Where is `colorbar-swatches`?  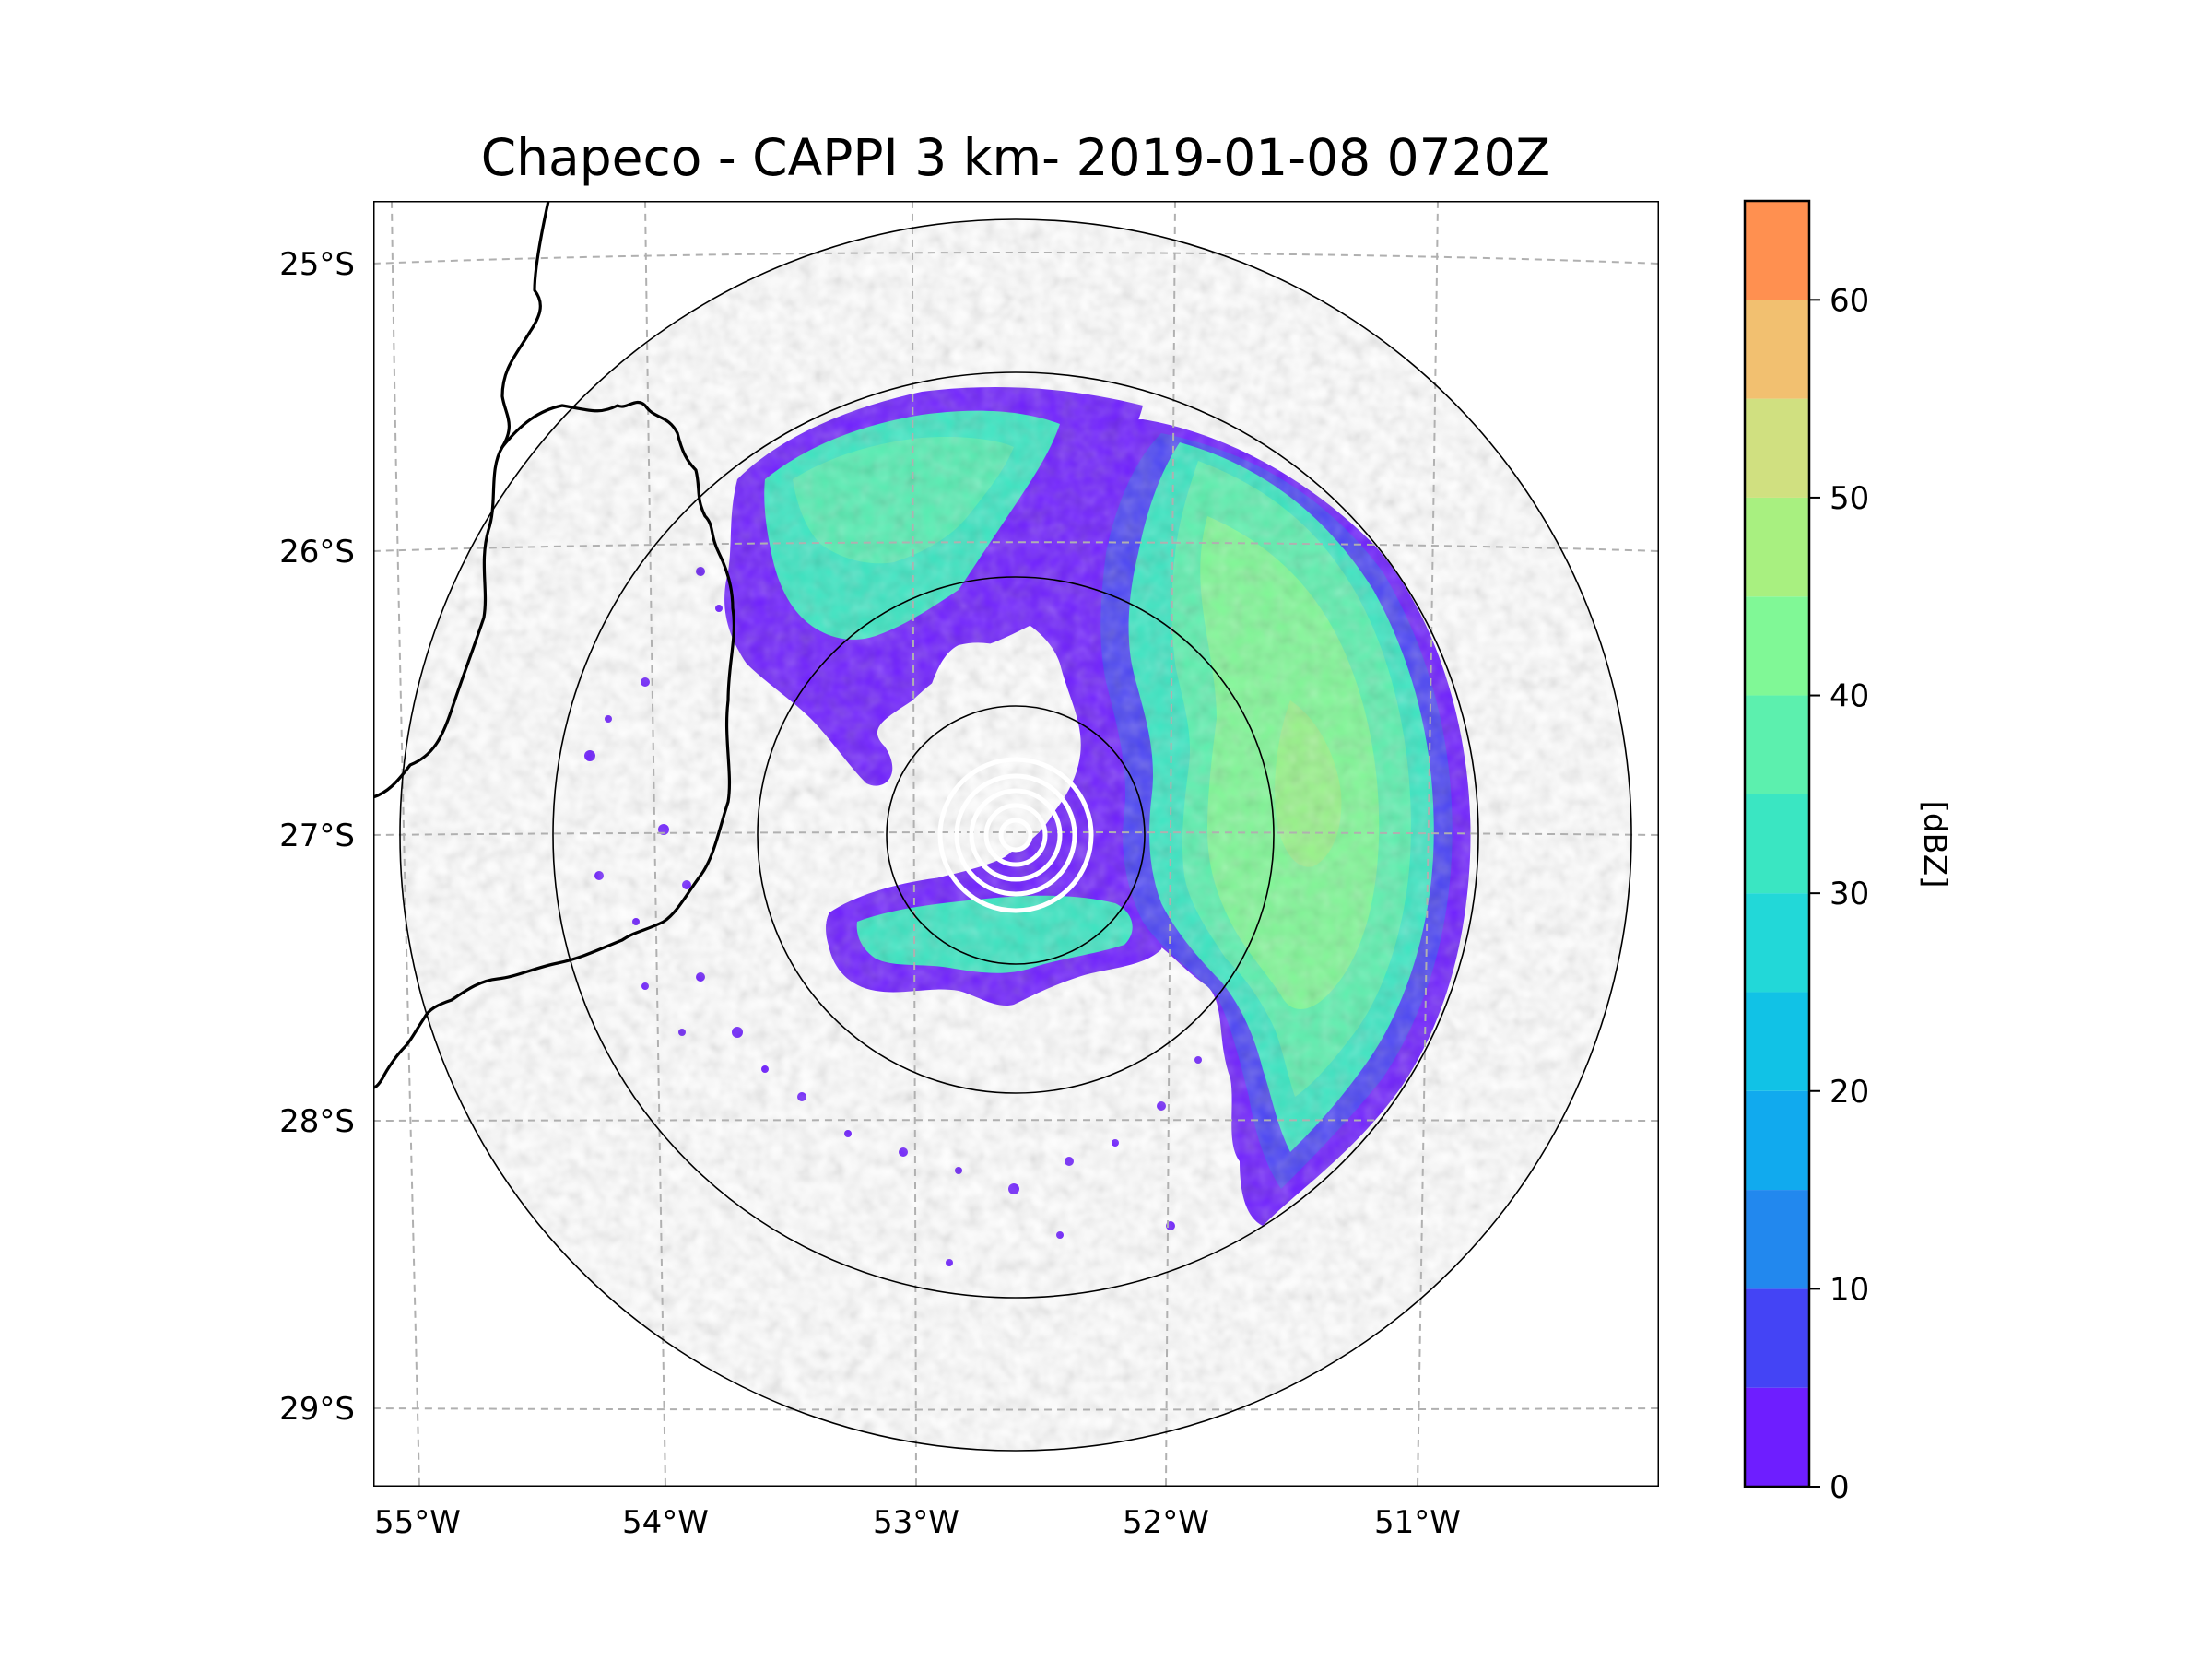
colorbar-swatches is located at coordinates (1777, 844).